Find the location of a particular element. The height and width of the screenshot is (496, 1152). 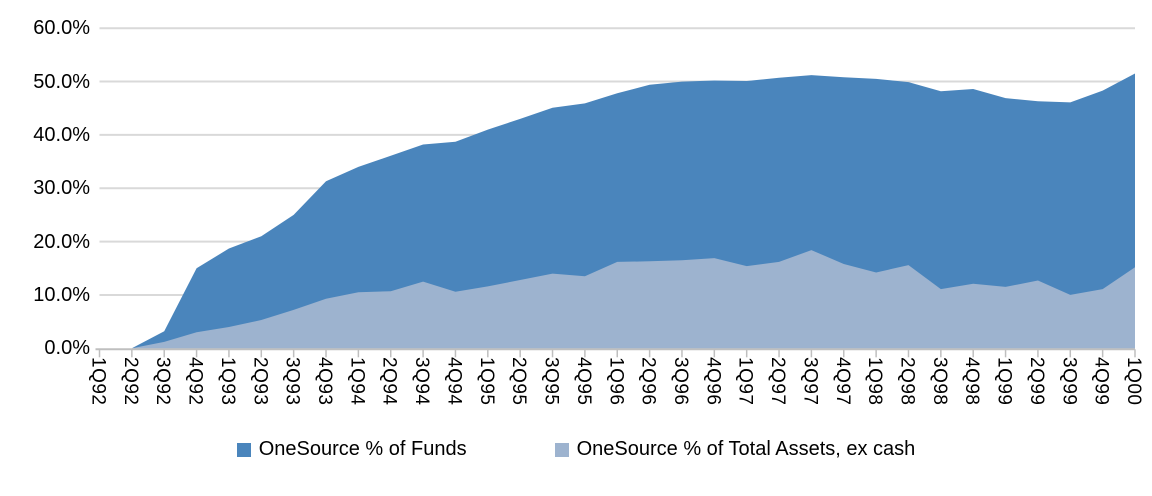

x-axis-label: 2Q94 is located at coordinates (389, 381).